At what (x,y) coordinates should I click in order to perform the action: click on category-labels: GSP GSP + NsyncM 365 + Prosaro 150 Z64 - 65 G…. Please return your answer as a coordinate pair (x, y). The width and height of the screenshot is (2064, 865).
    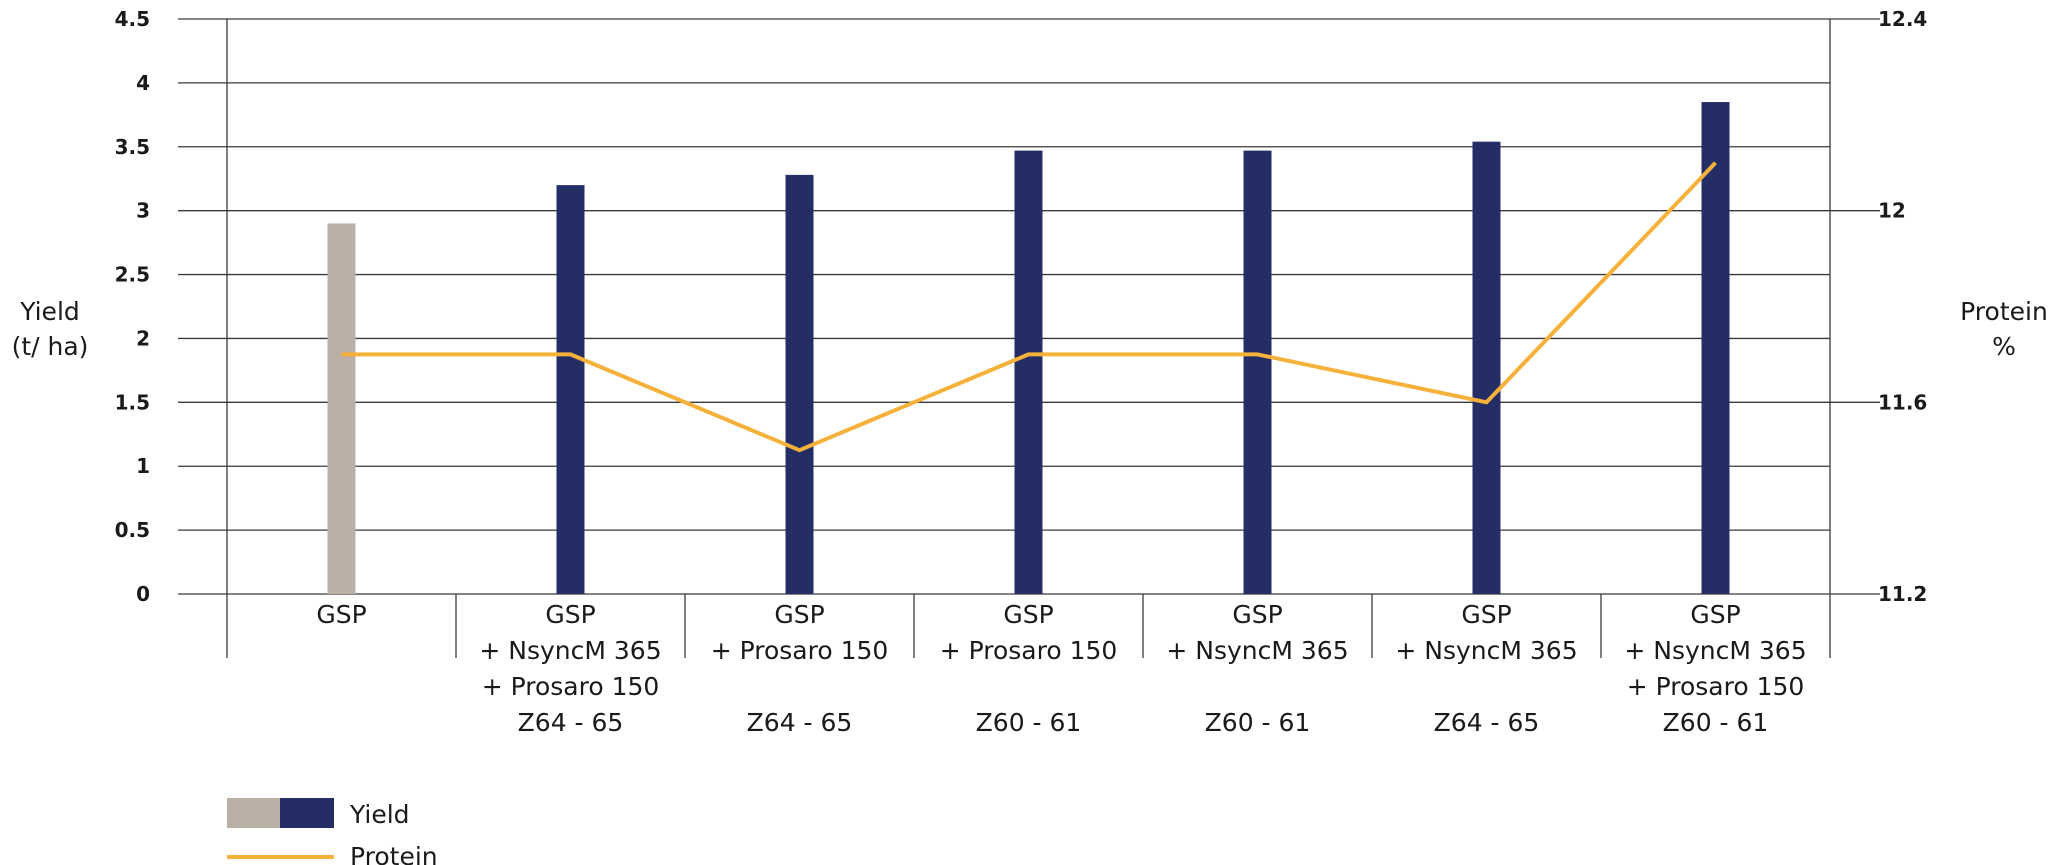
    Looking at the image, I should click on (1061, 668).